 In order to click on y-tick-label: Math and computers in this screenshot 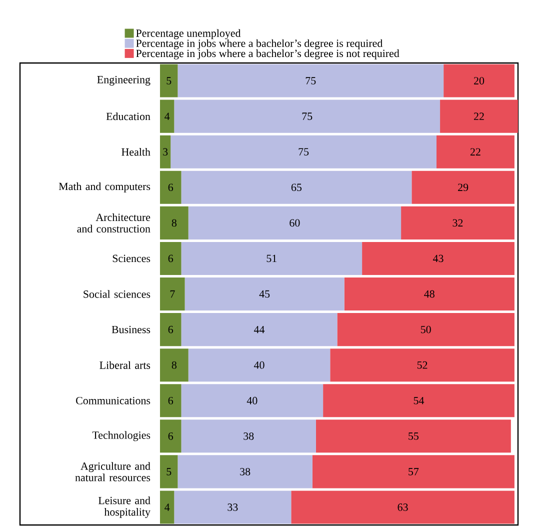, I will do `click(104, 187)`.